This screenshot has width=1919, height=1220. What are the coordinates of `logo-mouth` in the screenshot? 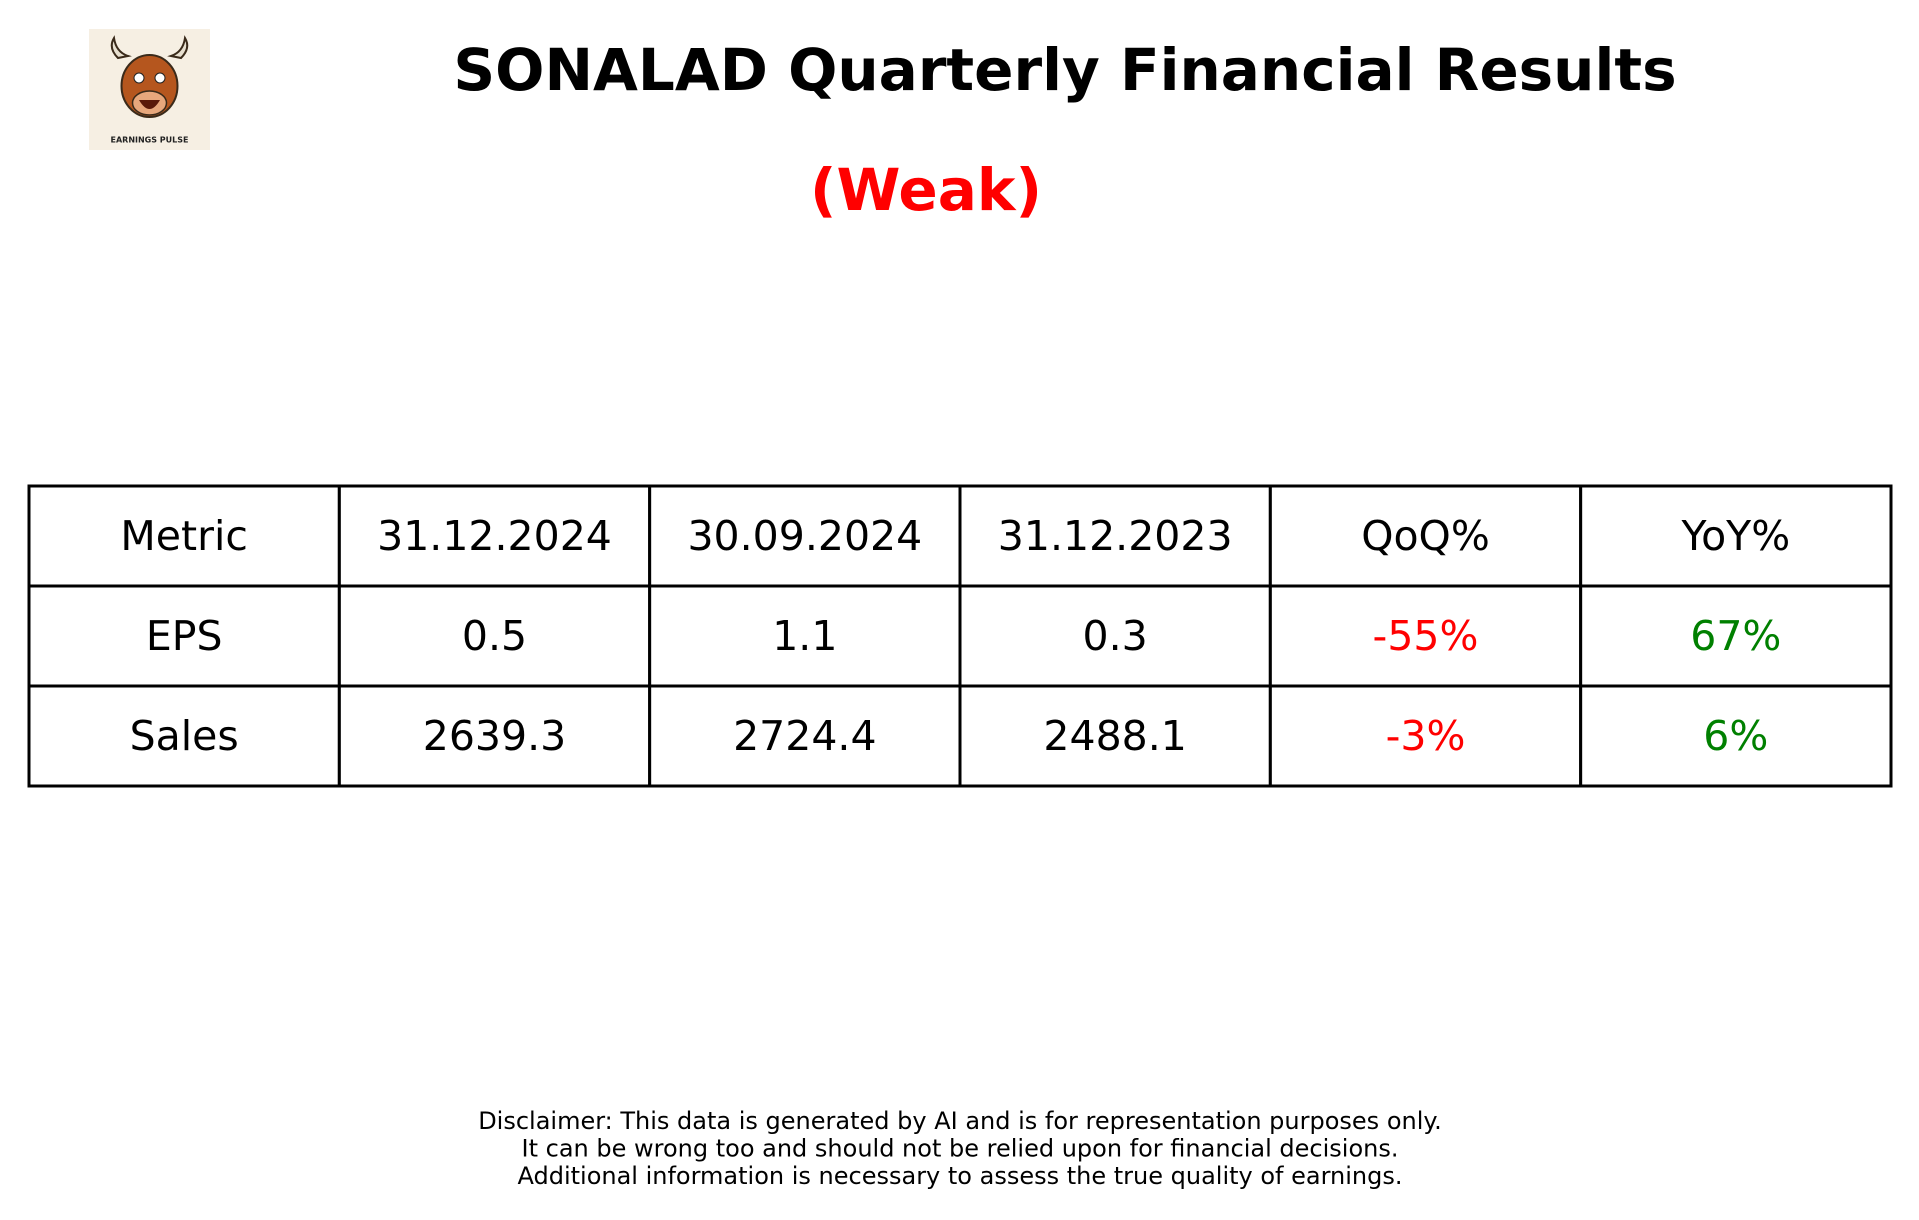 It's located at (149, 104).